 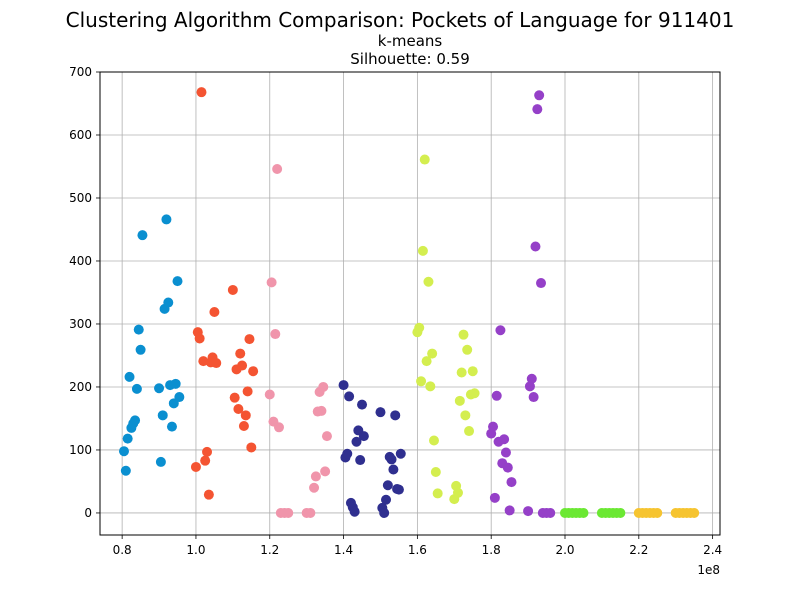 What do you see at coordinates (638, 550) in the screenshot?
I see `x-tick-label: 2.2` at bounding box center [638, 550].